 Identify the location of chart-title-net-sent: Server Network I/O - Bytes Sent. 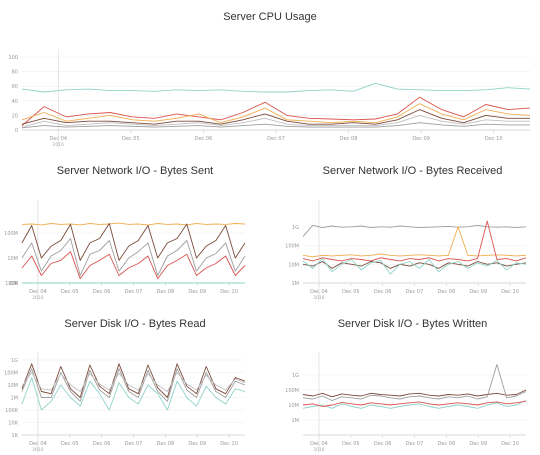
(135, 171).